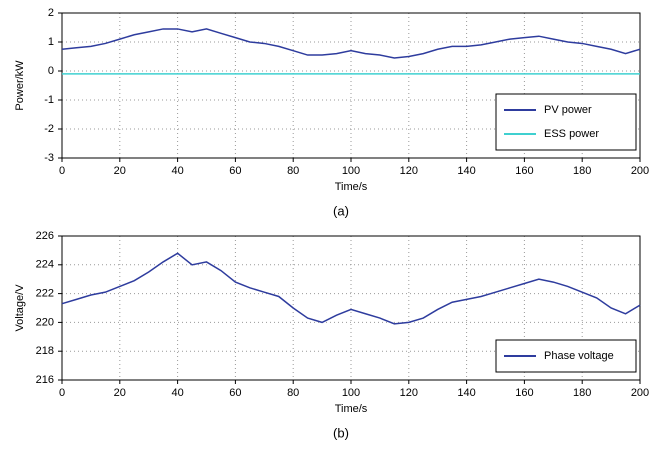 The image size is (665, 454). I want to click on legend-box, so click(566, 122).